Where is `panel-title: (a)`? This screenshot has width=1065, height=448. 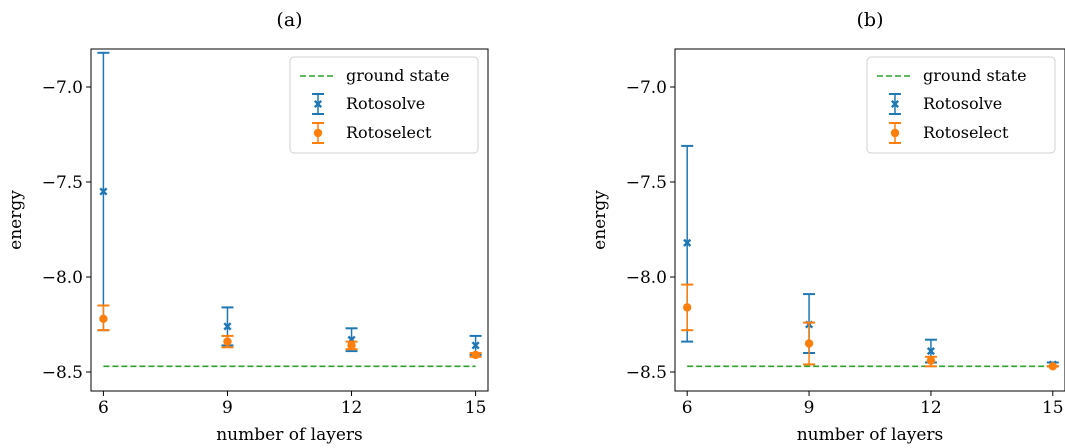 panel-title: (a) is located at coordinates (289, 20).